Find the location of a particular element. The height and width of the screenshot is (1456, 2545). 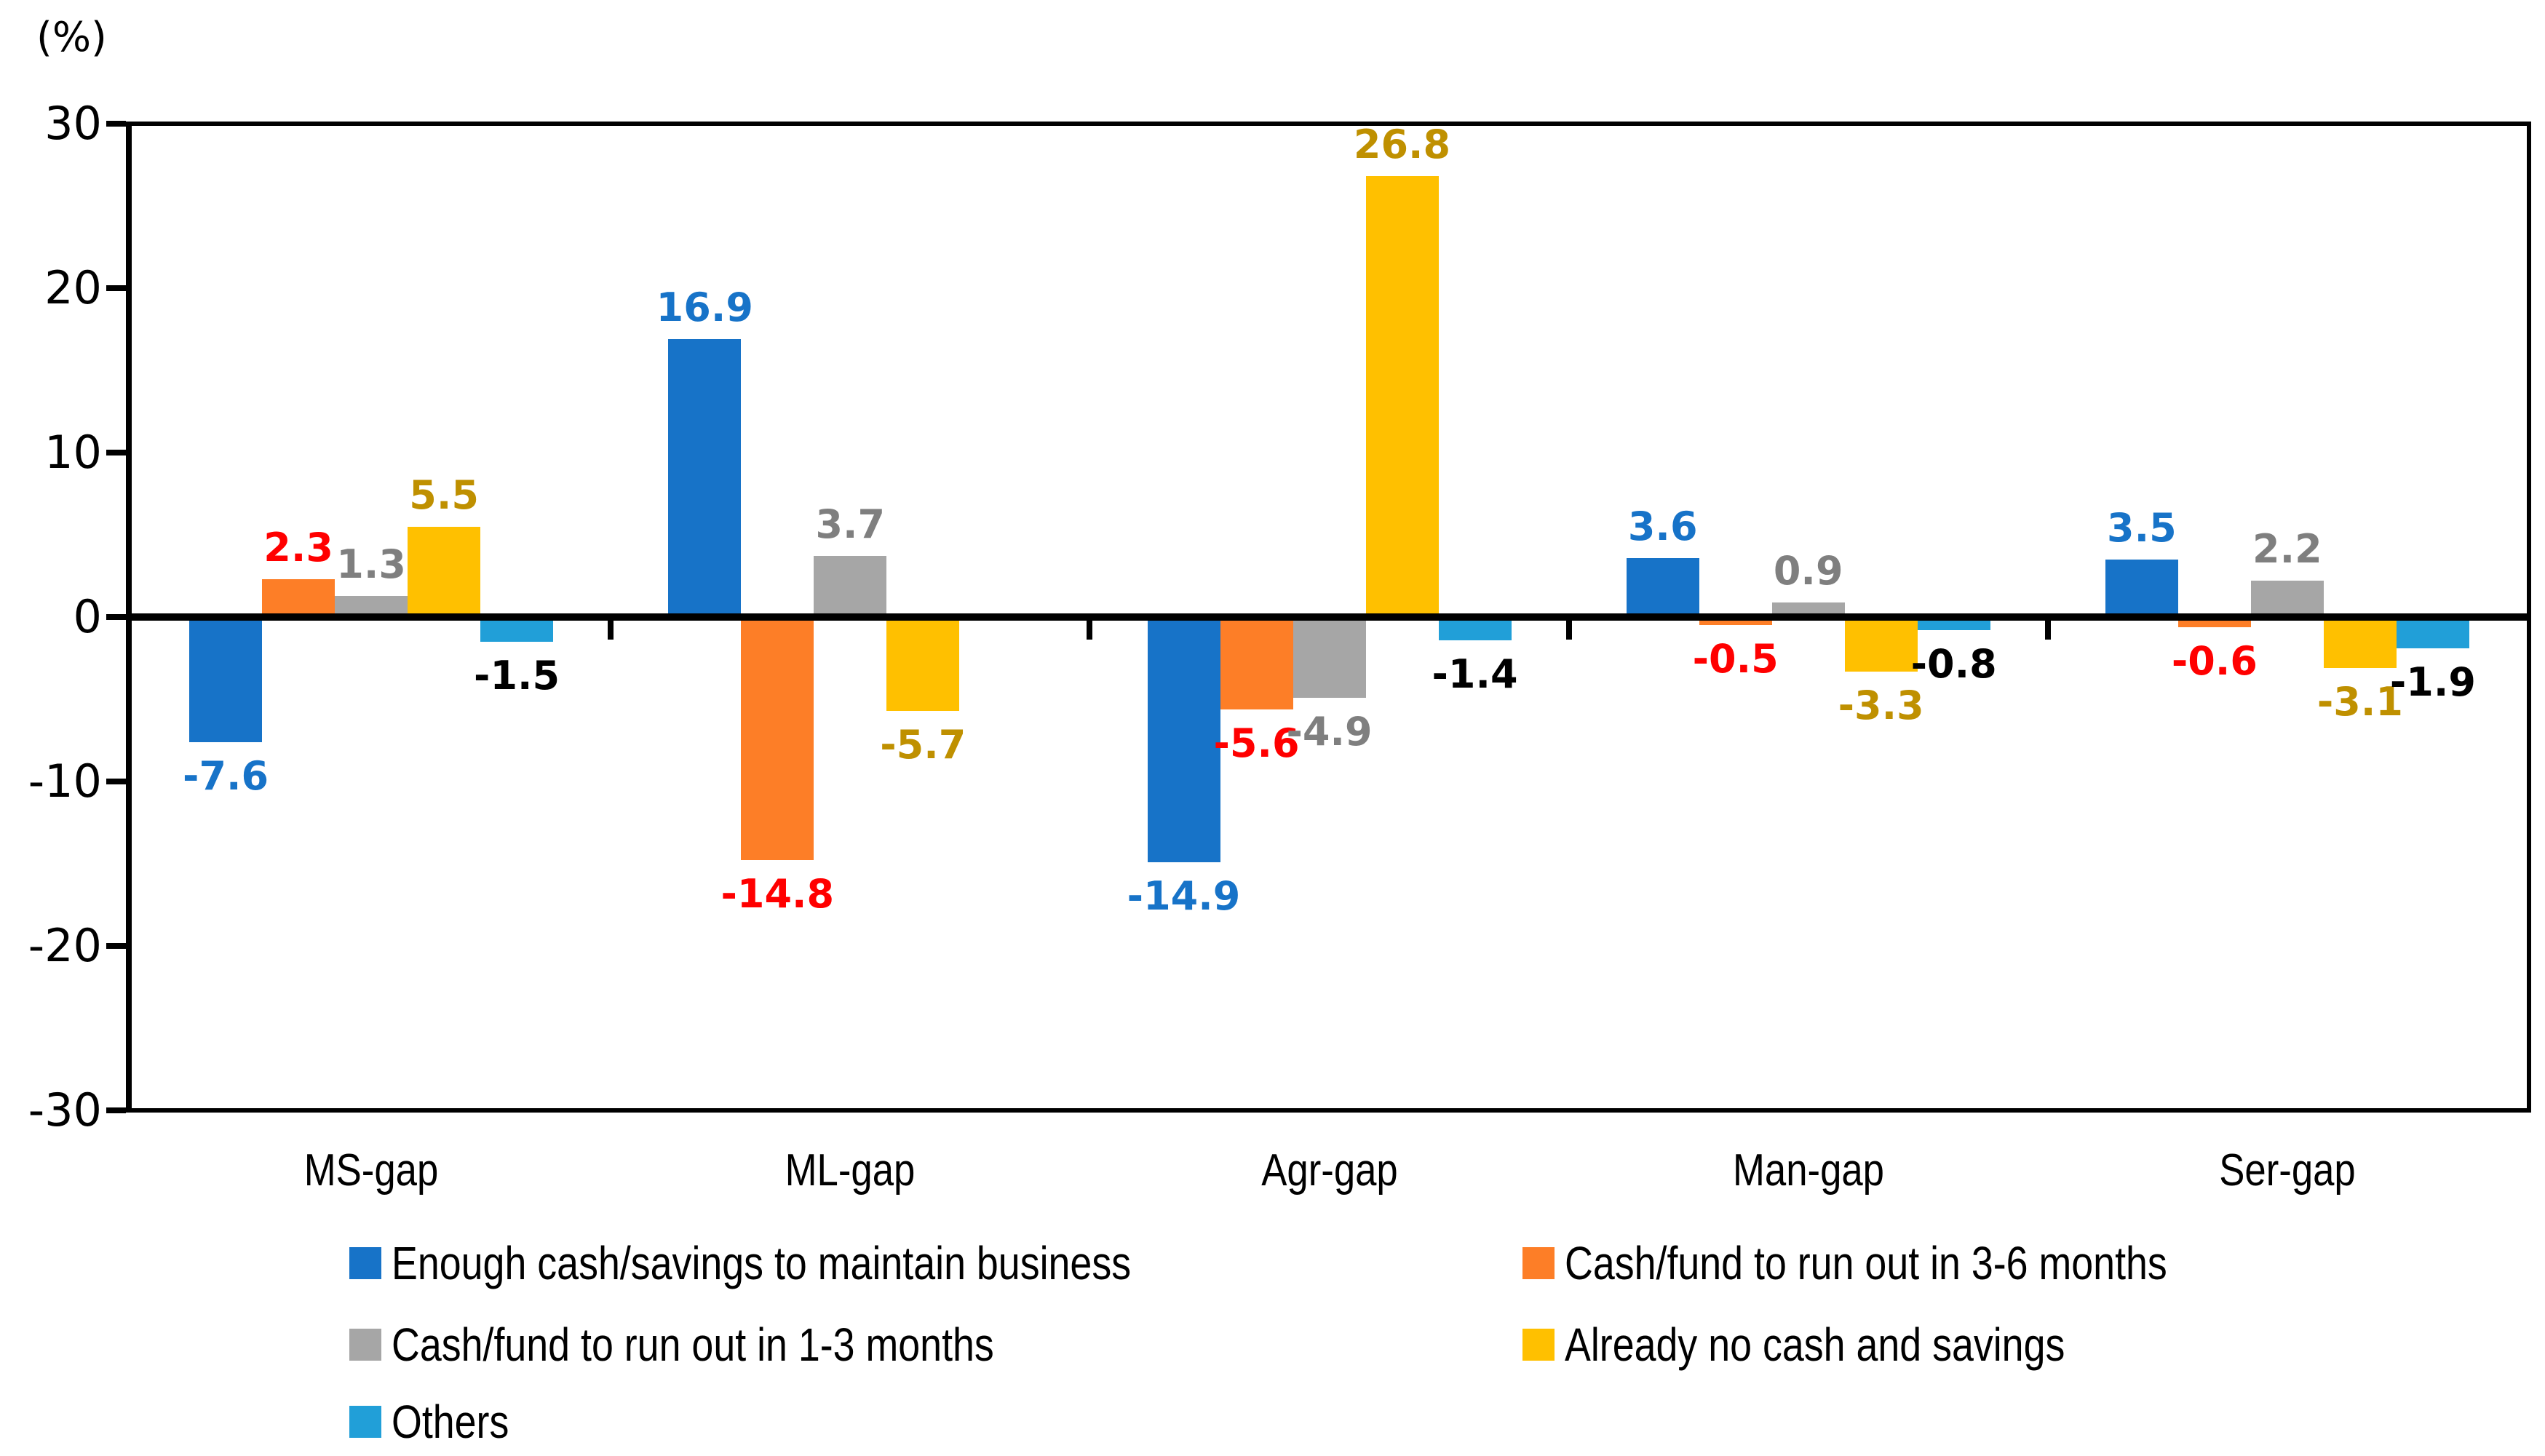

bar-label-ms-gap-already-no-cash-and-savings: 5.5 is located at coordinates (444, 495).